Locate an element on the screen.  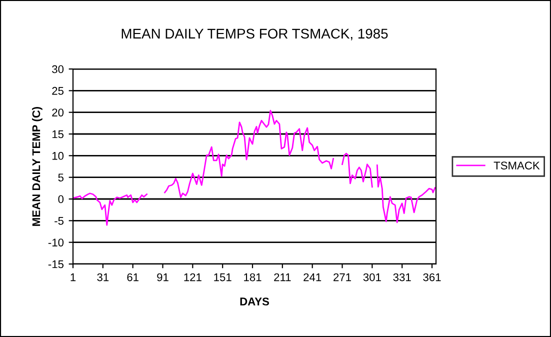
y-axis-title: MEAN DAILY TEMP (C) is located at coordinates (37, 166).